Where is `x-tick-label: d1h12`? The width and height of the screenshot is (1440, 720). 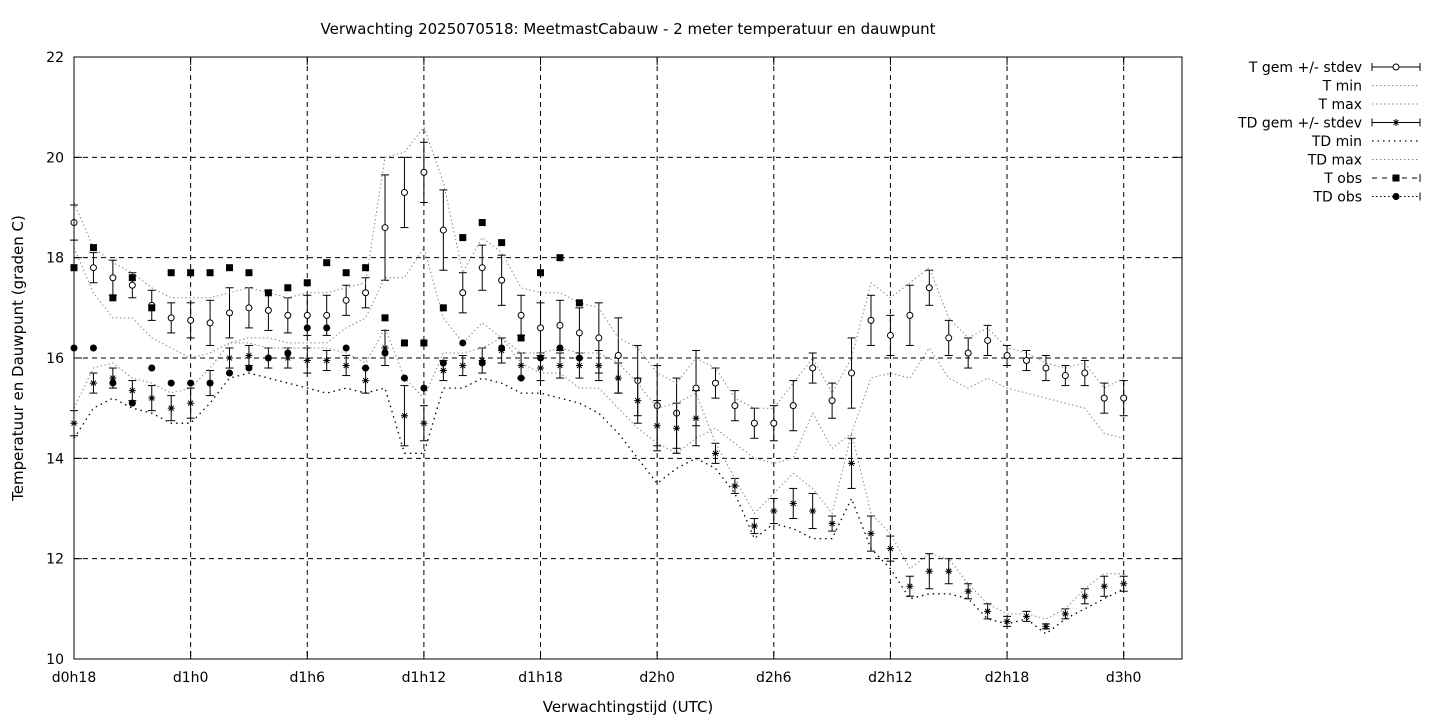
x-tick-label: d1h12 is located at coordinates (424, 678).